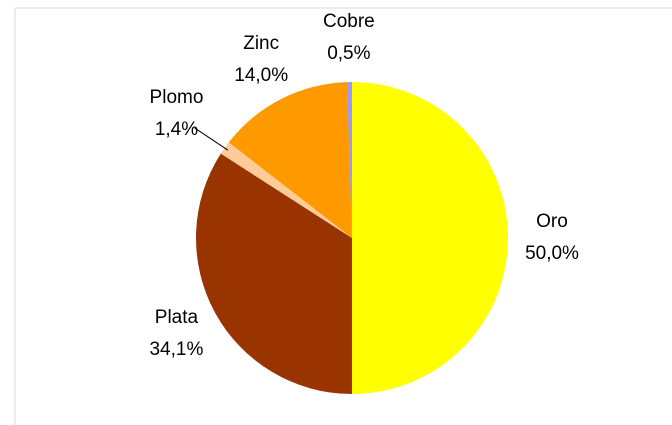  What do you see at coordinates (552, 221) in the screenshot?
I see `slice-name: Oro` at bounding box center [552, 221].